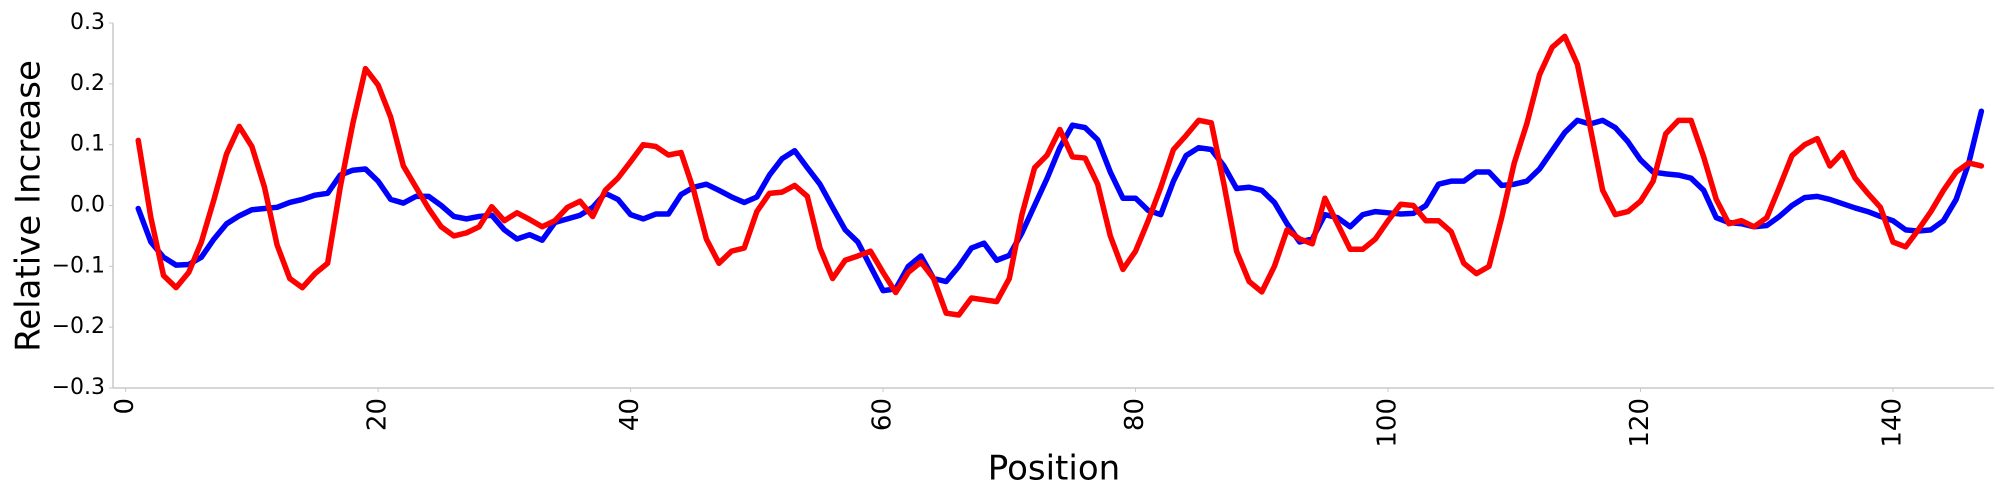  What do you see at coordinates (378, 414) in the screenshot?
I see `x-tick-label: 20` at bounding box center [378, 414].